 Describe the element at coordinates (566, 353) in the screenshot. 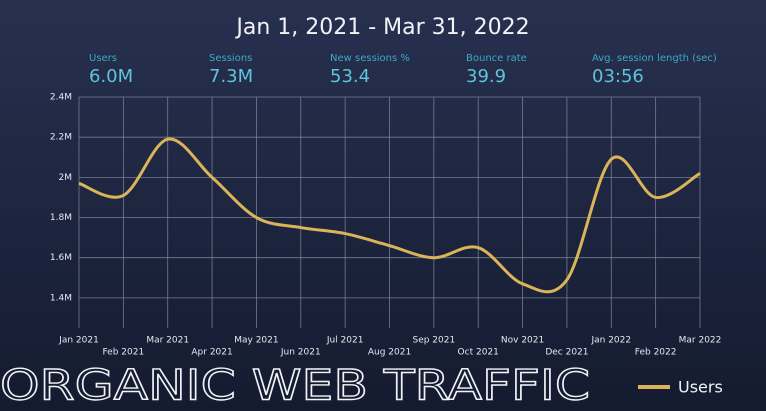

I see `x-tick-label: Dec 2021` at that location.